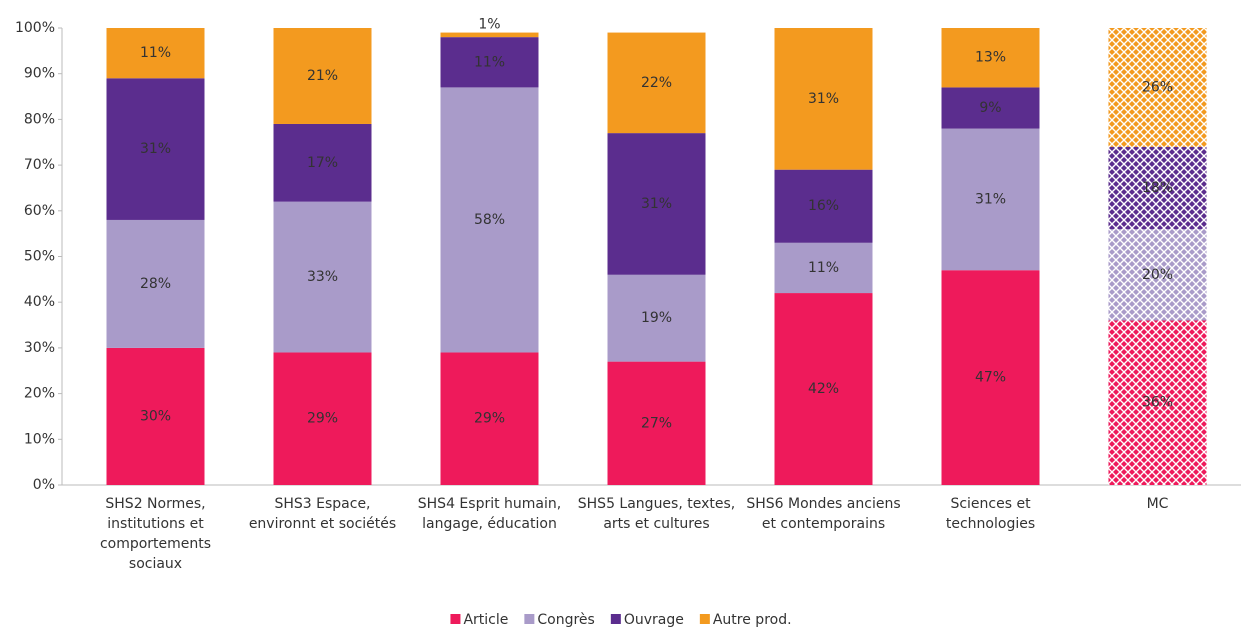 The image size is (1243, 628). I want to click on legend-label: Autre prod., so click(752, 620).